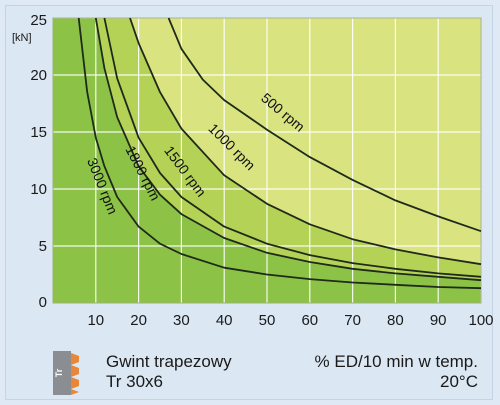 The width and height of the screenshot is (500, 405). I want to click on x-tick-label: 100, so click(480, 320).